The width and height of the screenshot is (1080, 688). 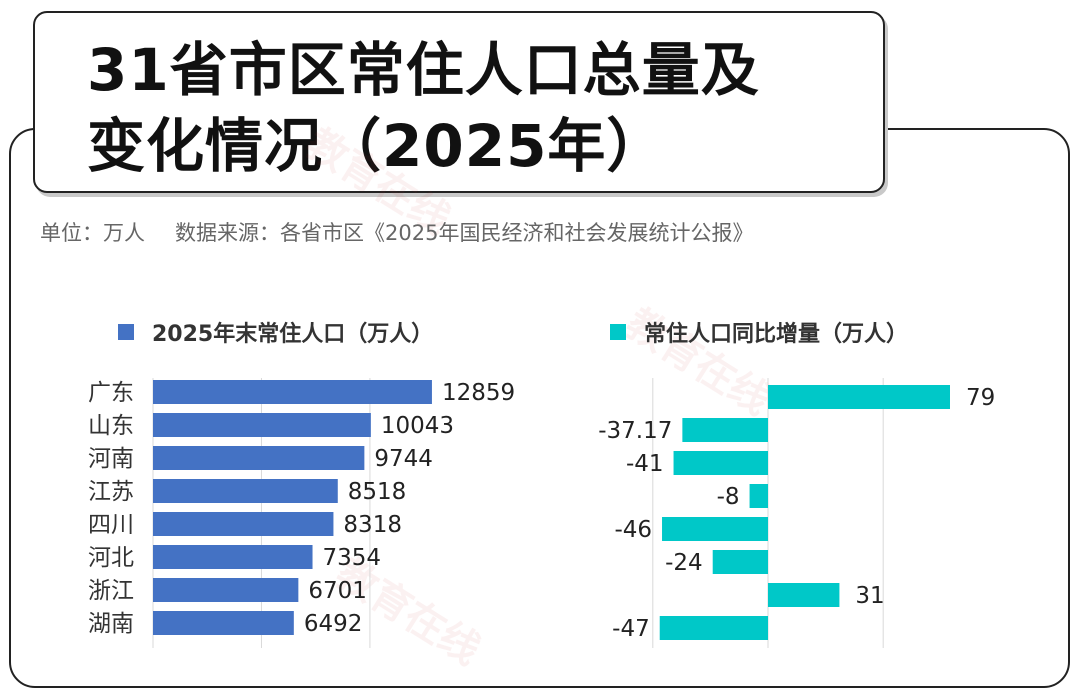 I want to click on data-label: 6492, so click(x=333, y=624).